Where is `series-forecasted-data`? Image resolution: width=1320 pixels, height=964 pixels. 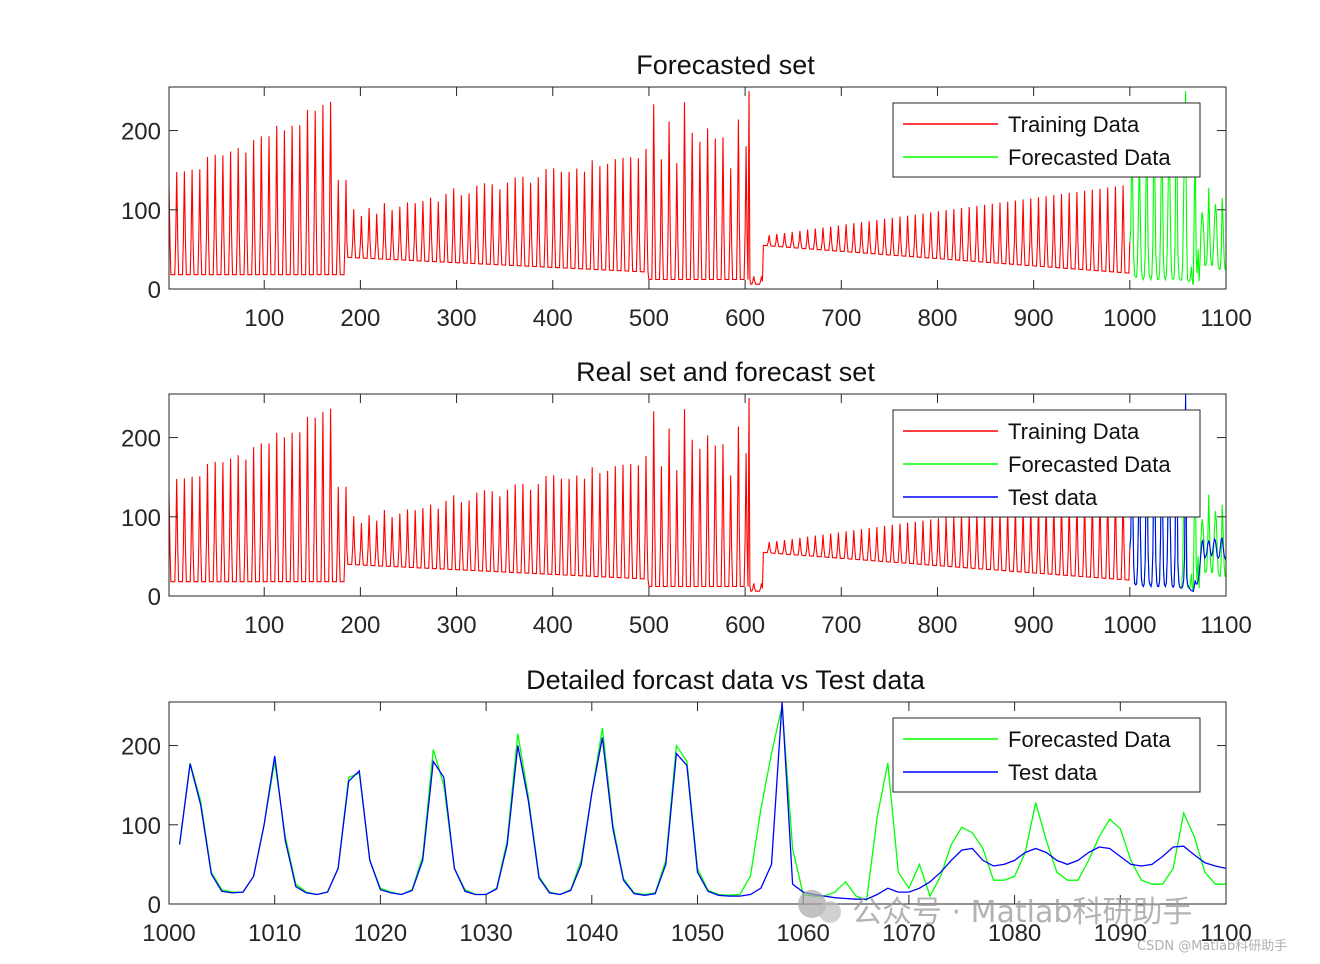 series-forecasted-data is located at coordinates (1177, 188).